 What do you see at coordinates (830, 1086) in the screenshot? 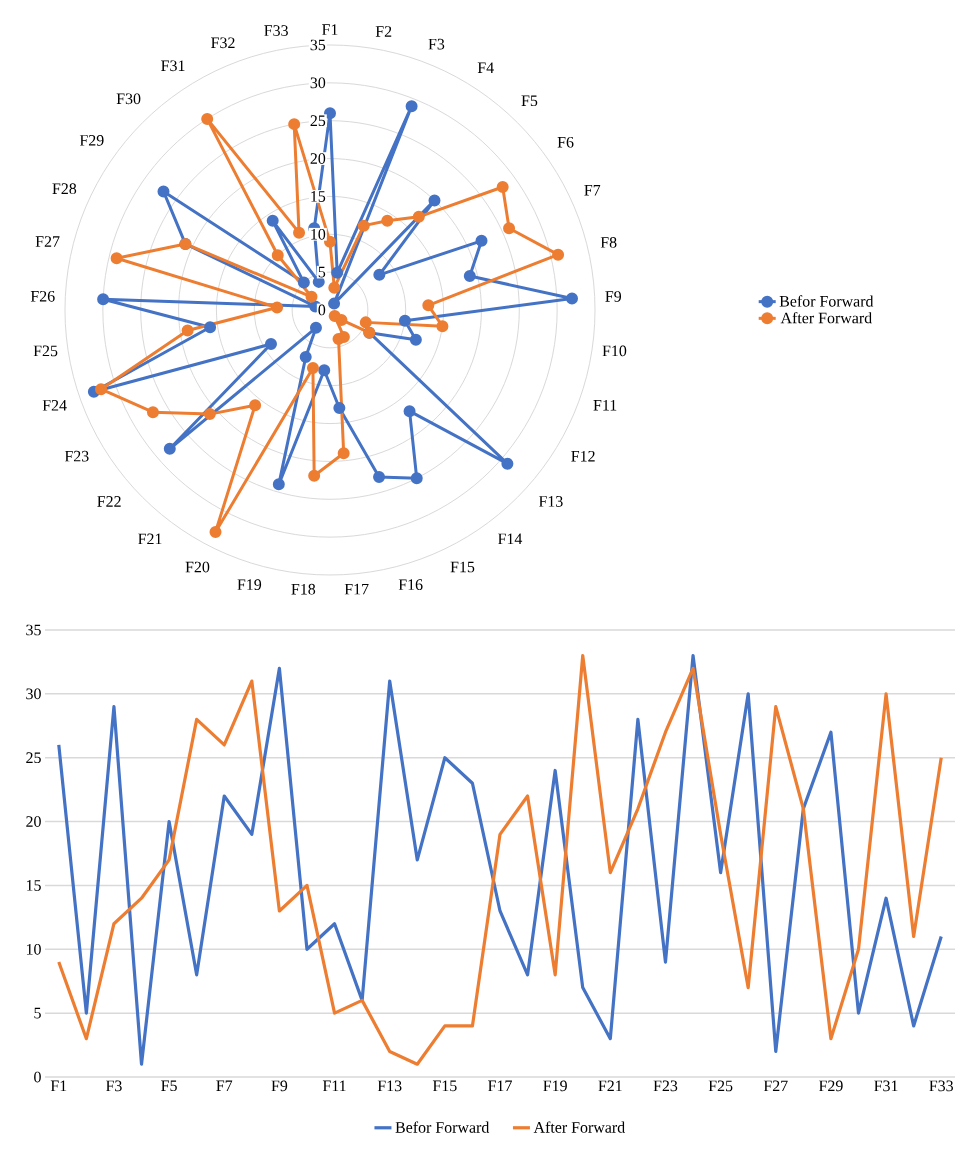
I see `x-tick-label: F29` at bounding box center [830, 1086].